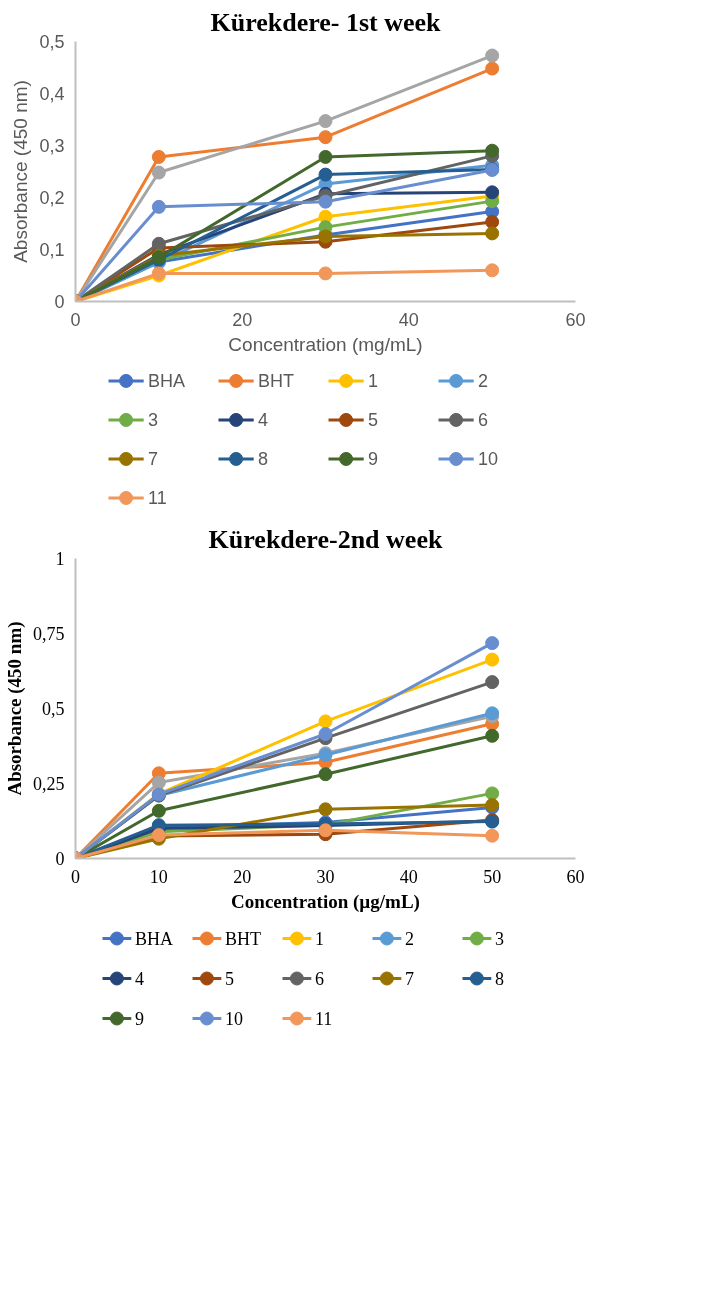  Describe the element at coordinates (158, 876) in the screenshot. I see `x-tick-label: 10` at that location.